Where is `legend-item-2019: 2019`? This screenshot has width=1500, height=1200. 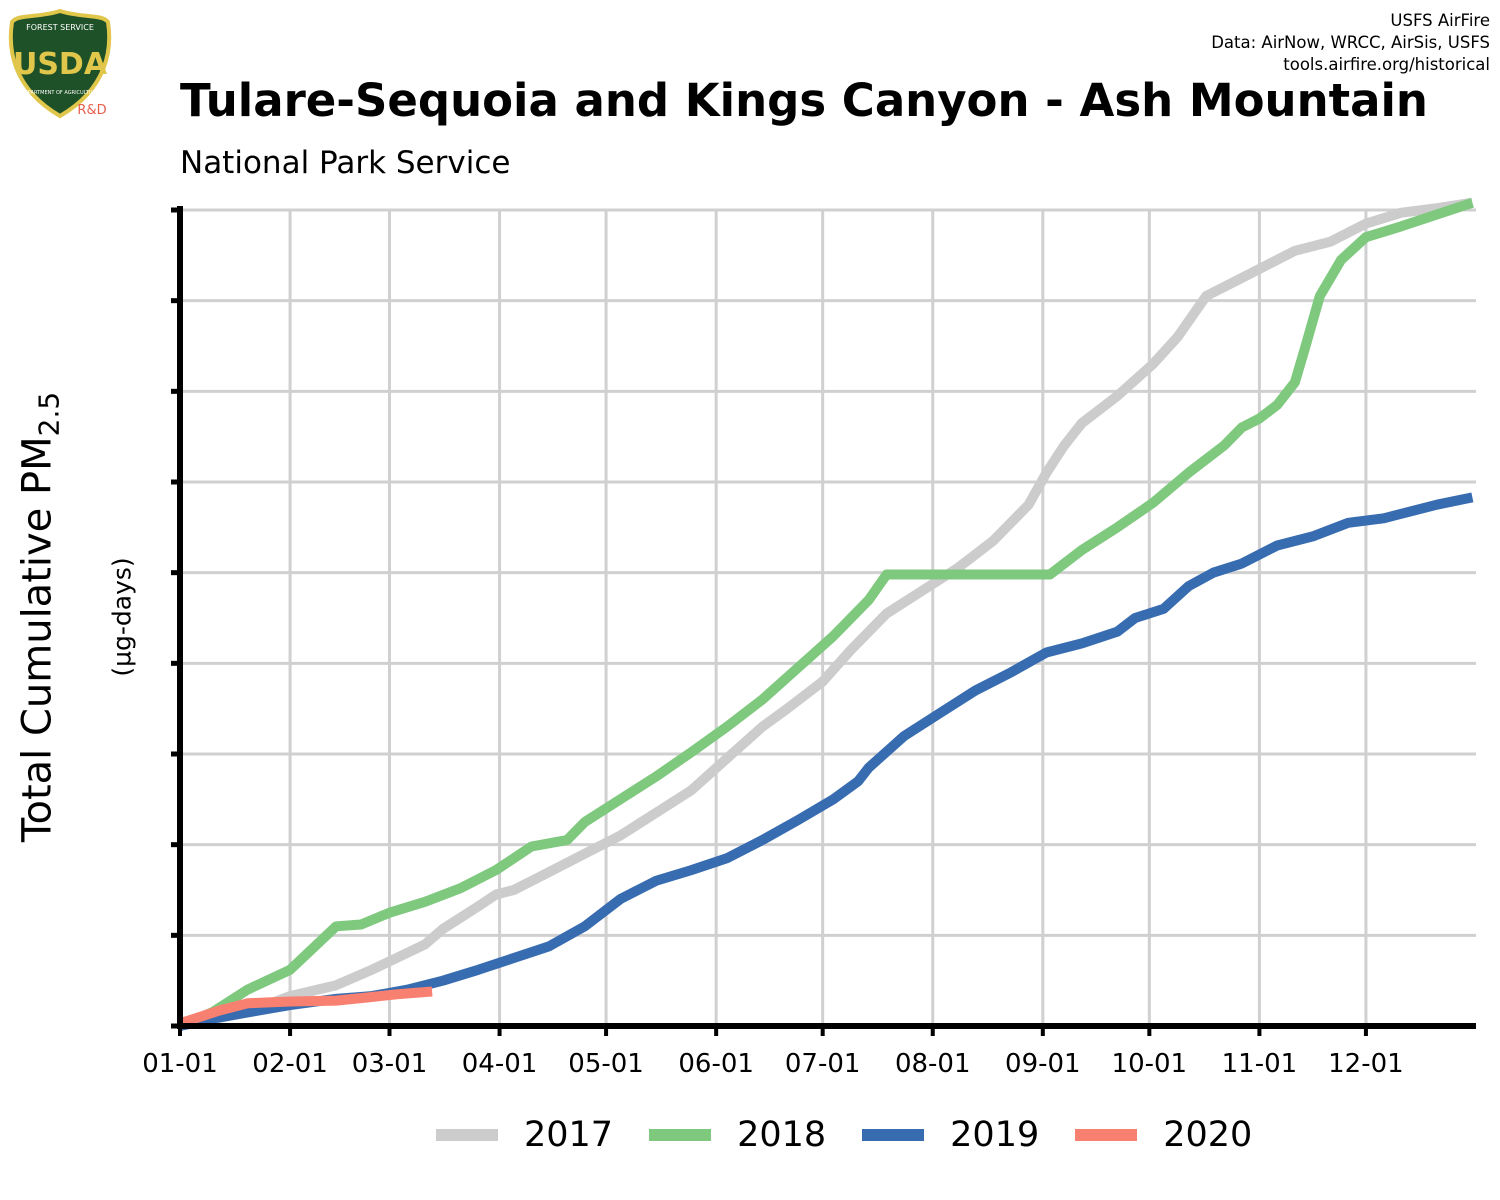
legend-item-2019: 2019 is located at coordinates (950, 1135).